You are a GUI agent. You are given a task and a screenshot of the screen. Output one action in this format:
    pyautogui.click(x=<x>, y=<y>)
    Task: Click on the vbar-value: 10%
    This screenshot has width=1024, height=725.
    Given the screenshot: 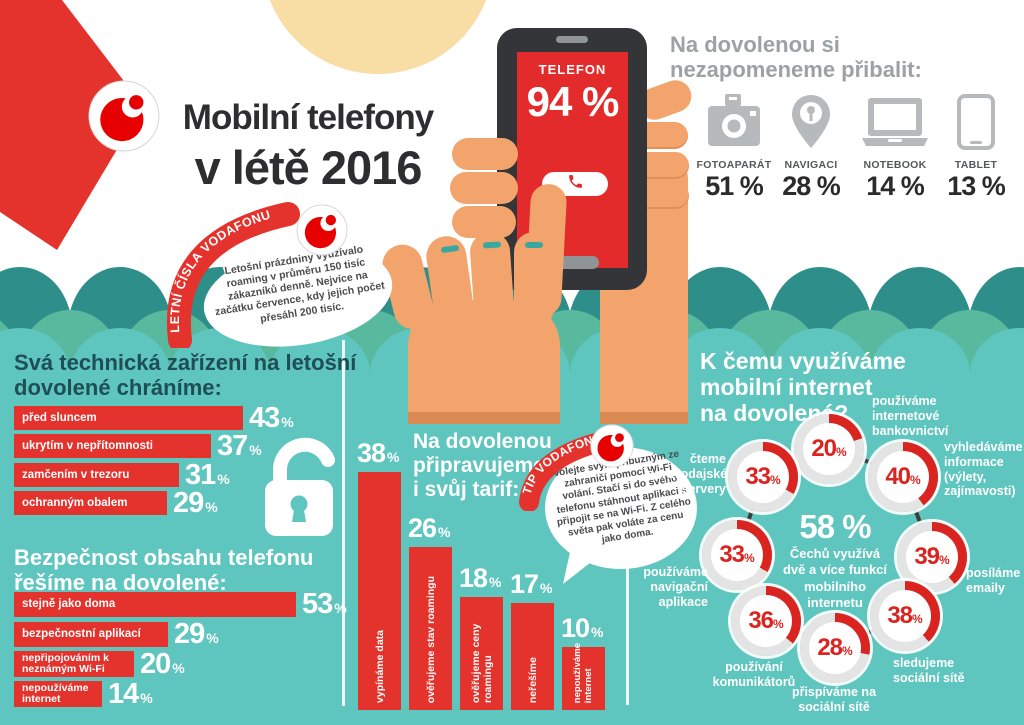 What is the action you would take?
    pyautogui.click(x=582, y=628)
    